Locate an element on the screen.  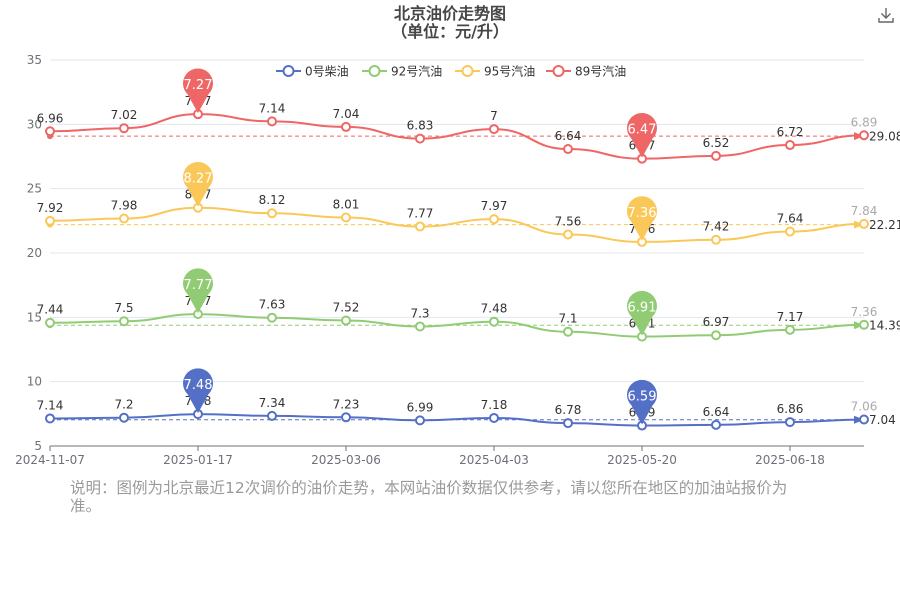
data-label: 7.3 is located at coordinates (419, 313).